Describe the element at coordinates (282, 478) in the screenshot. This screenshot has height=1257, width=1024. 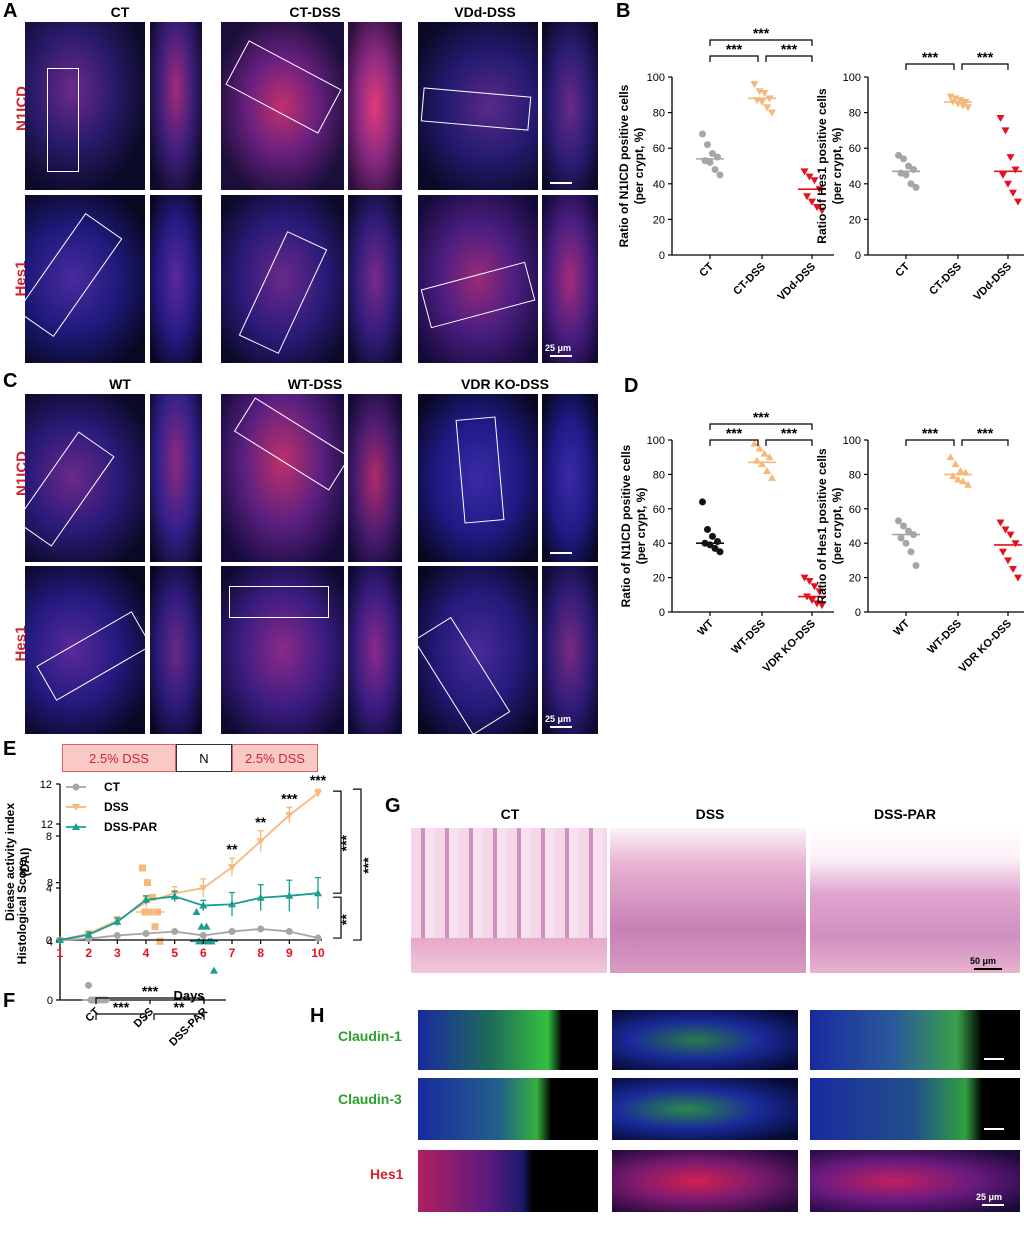
I see `micrograph-c-wtdss-n1icd` at that location.